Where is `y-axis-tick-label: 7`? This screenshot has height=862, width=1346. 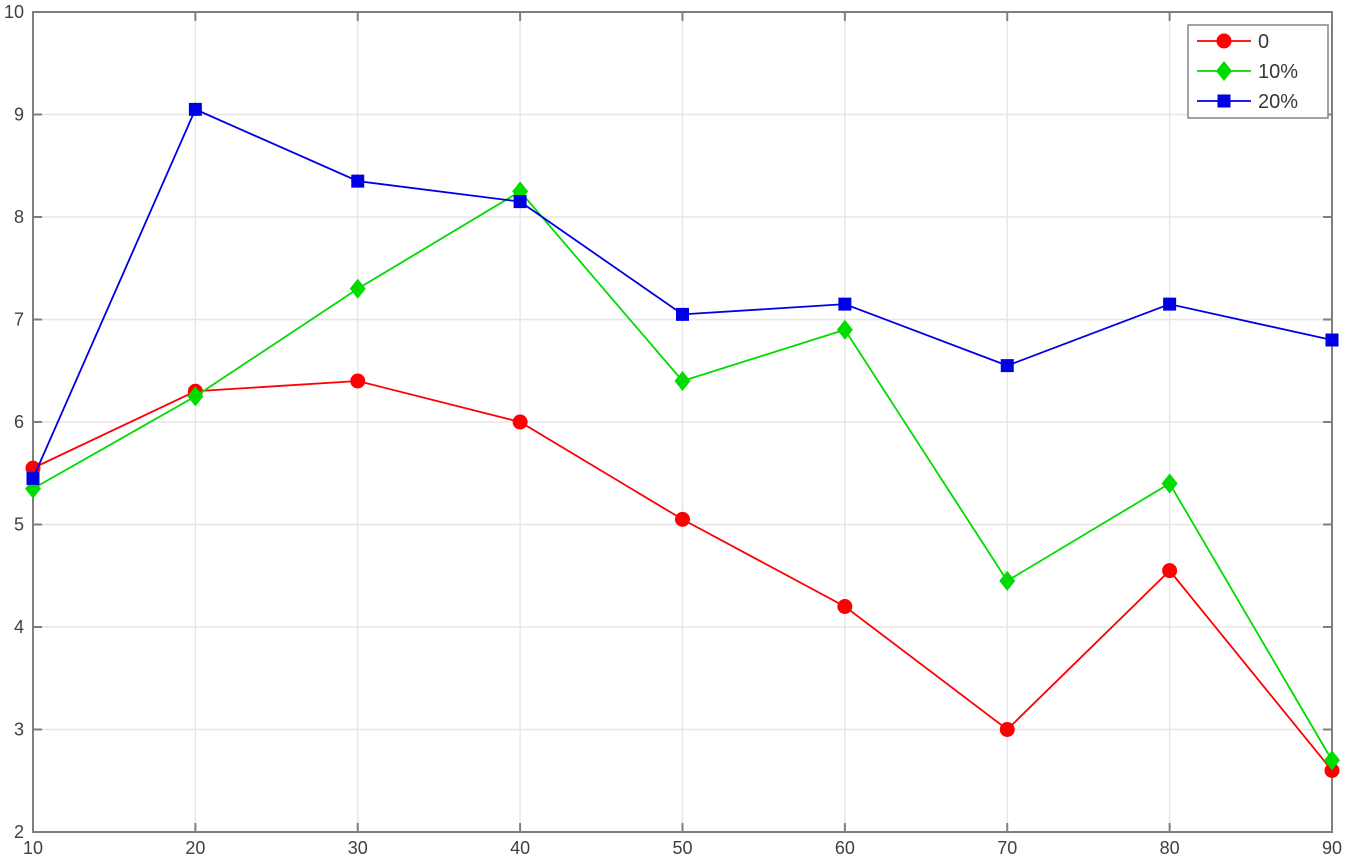
y-axis-tick-label: 7 is located at coordinates (19, 320).